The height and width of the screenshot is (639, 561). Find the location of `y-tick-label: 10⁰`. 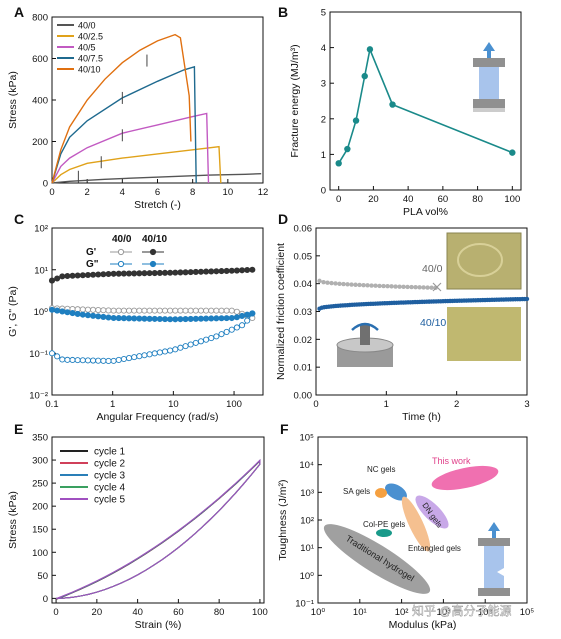

y-tick-label: 10⁰ is located at coordinates (307, 576).